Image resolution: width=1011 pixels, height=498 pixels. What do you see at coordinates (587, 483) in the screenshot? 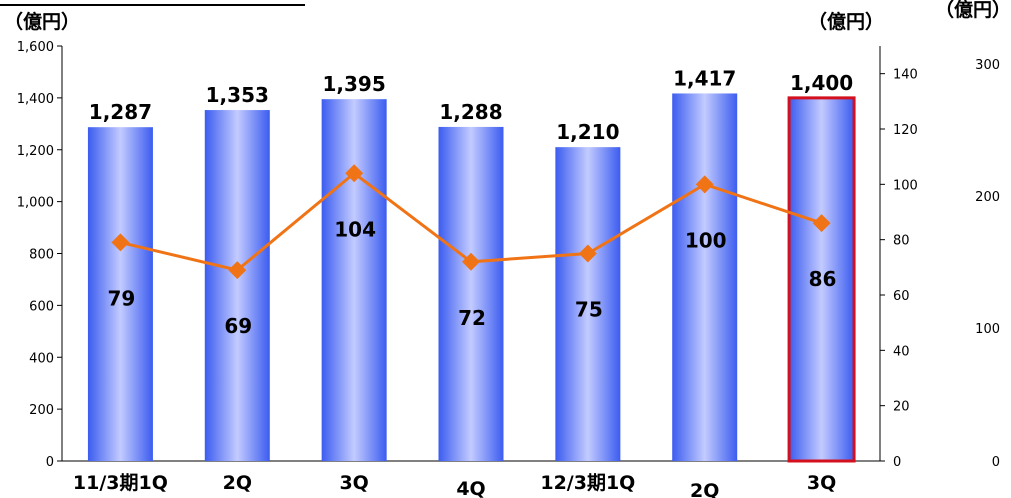
I see `category-label: 12/3期1Q` at bounding box center [587, 483].